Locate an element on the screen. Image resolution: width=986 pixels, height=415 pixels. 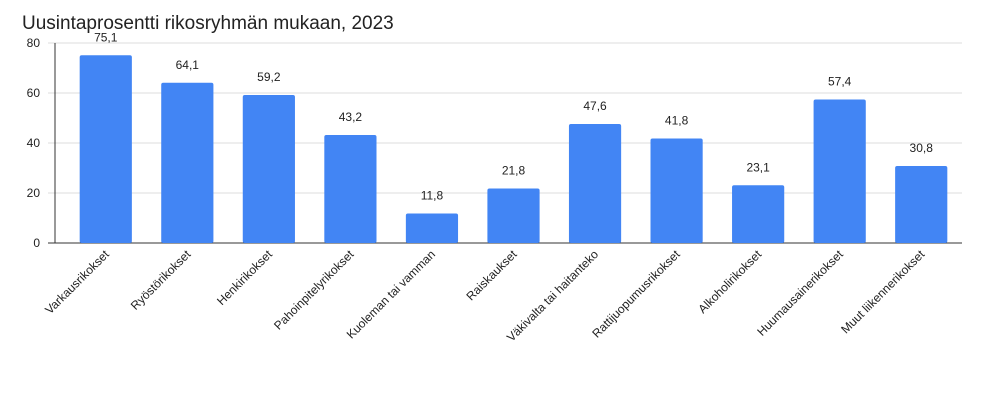
x-tick-label: Muut liikennerikokset is located at coordinates (883, 292).